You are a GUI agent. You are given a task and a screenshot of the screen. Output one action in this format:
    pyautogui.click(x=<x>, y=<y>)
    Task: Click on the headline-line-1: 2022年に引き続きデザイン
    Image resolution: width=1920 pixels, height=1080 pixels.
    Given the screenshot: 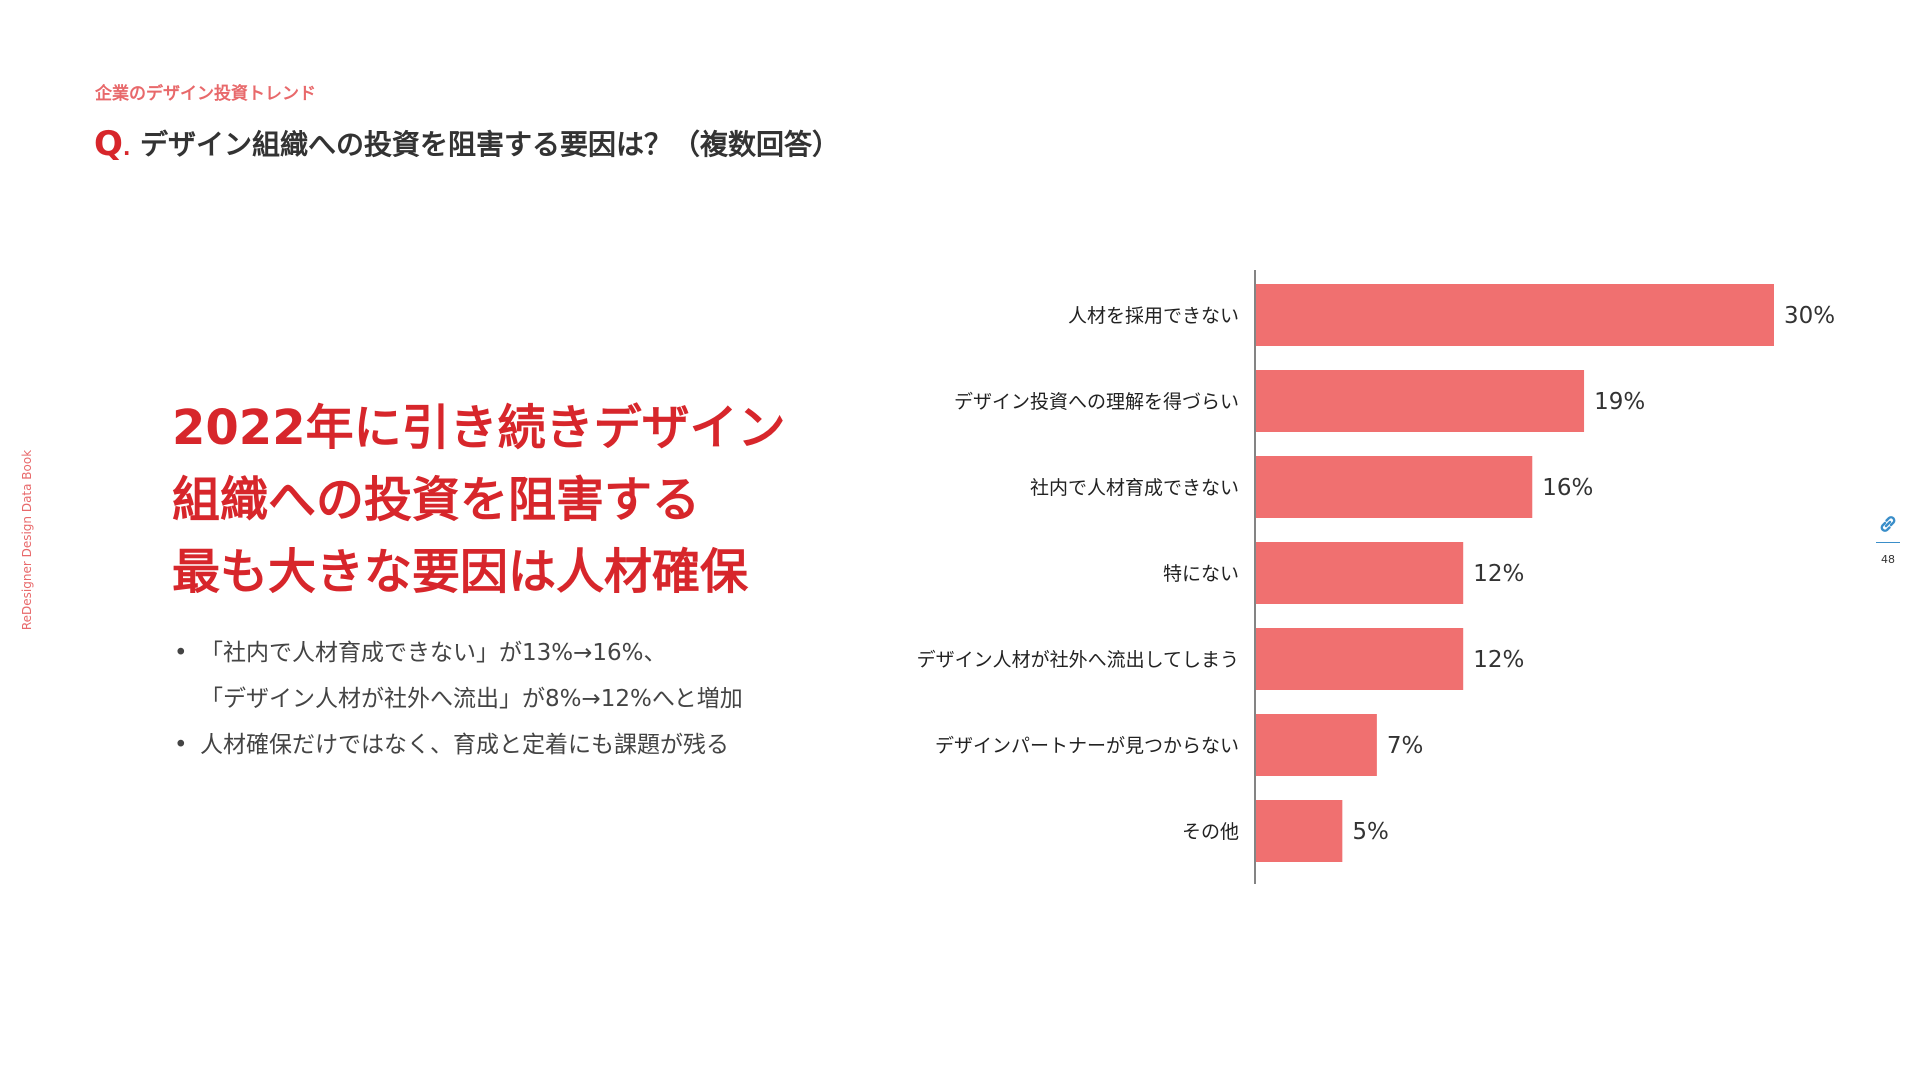 What is the action you would take?
    pyautogui.click(x=479, y=428)
    